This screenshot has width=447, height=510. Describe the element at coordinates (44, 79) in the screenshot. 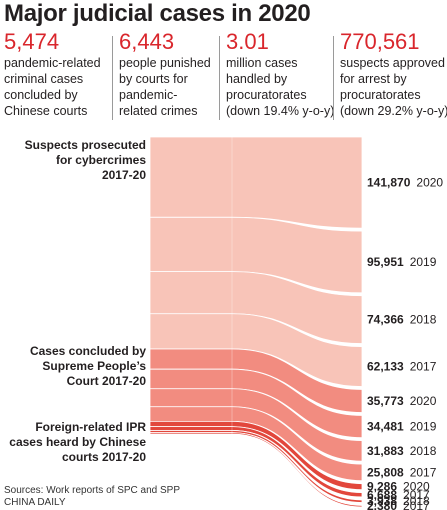

I see `stat-description-line: criminal cases` at that location.